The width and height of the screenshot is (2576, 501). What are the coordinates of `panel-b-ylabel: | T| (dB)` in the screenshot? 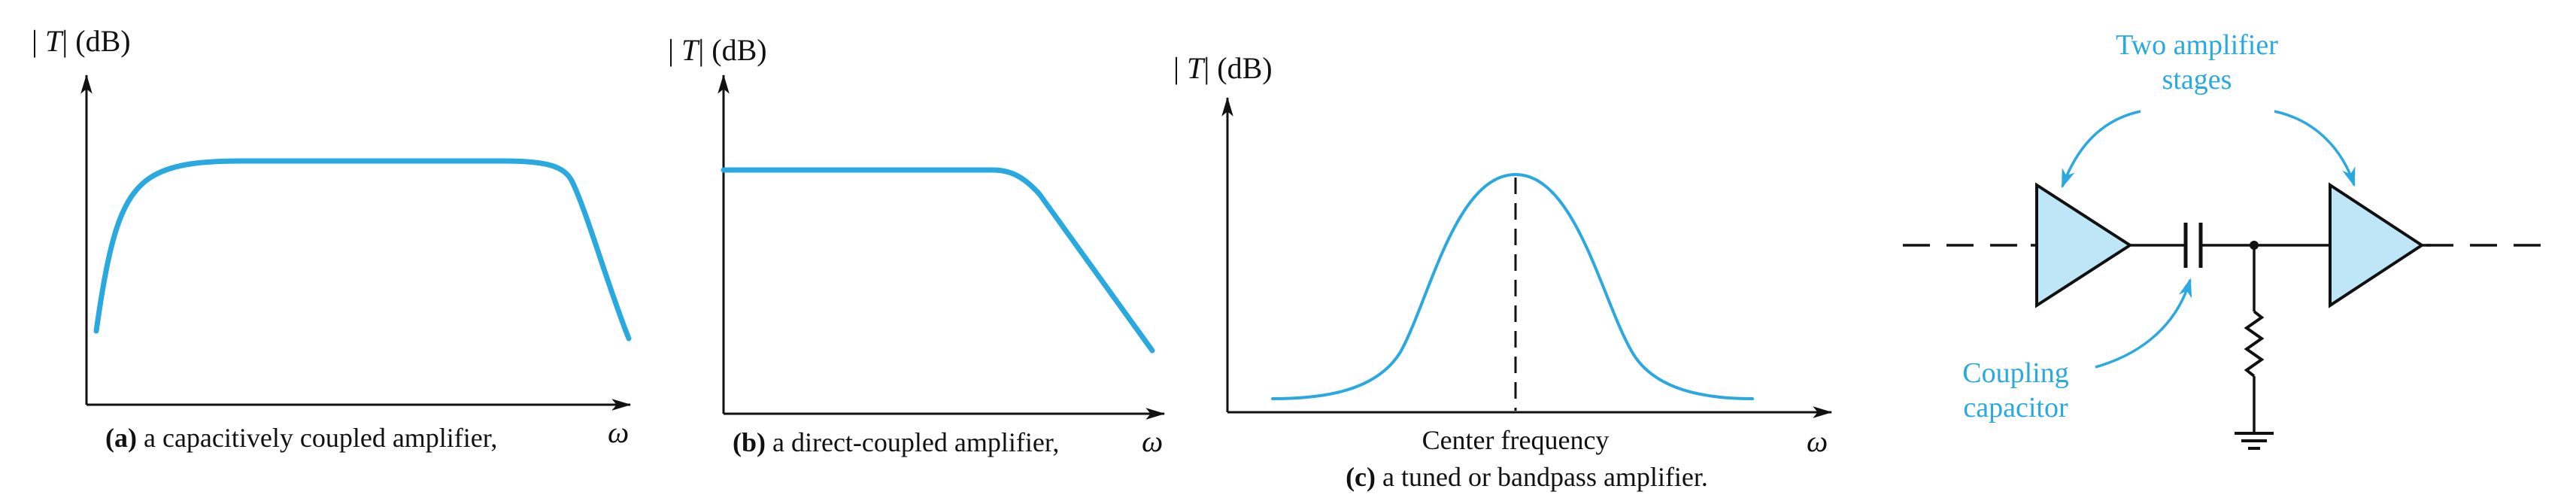 It's located at (717, 50).